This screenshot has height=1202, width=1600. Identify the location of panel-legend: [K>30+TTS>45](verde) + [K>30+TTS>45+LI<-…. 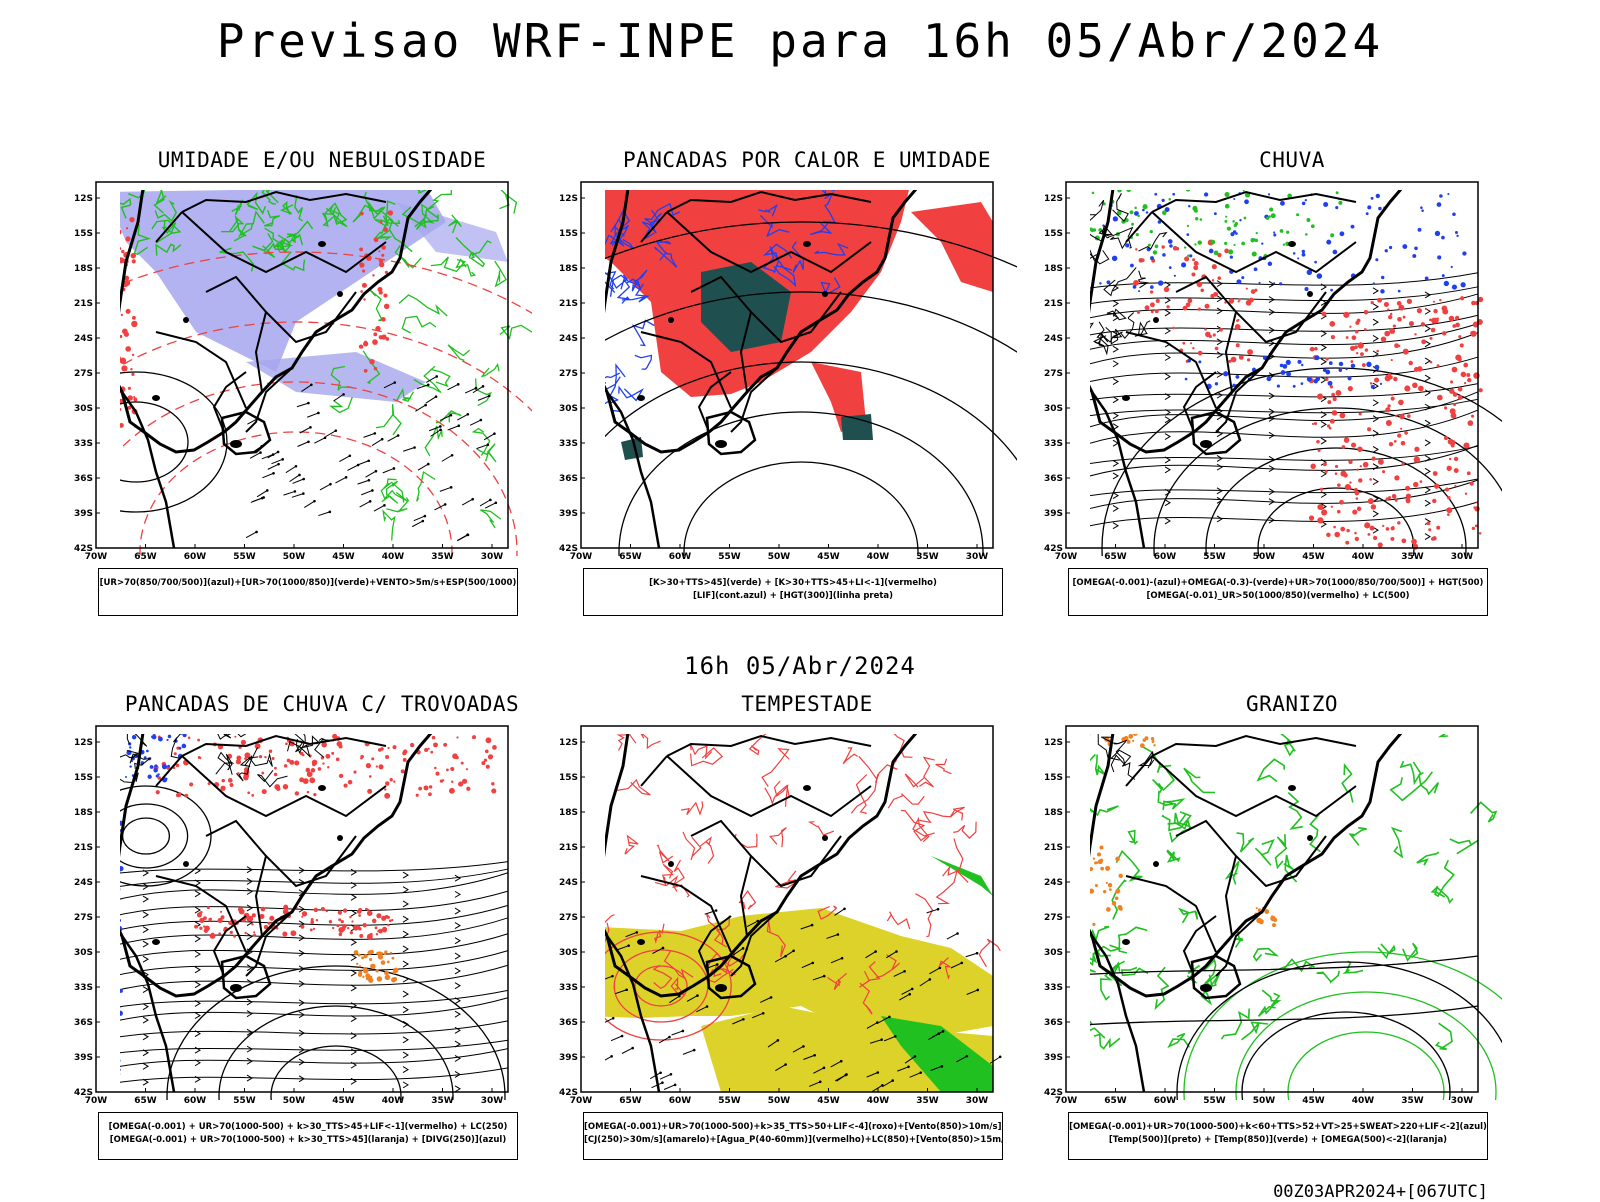
(793, 592).